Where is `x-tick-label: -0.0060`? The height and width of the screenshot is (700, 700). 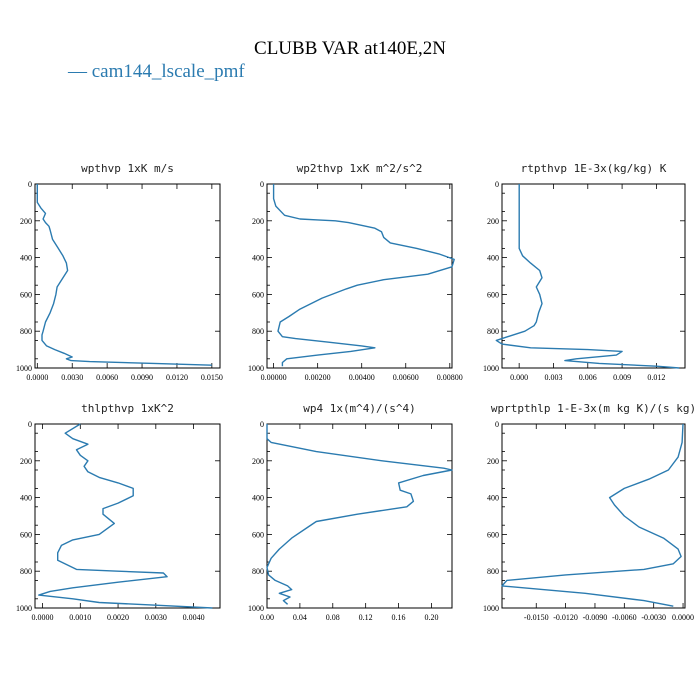 x-tick-label: -0.0060 is located at coordinates (624, 617).